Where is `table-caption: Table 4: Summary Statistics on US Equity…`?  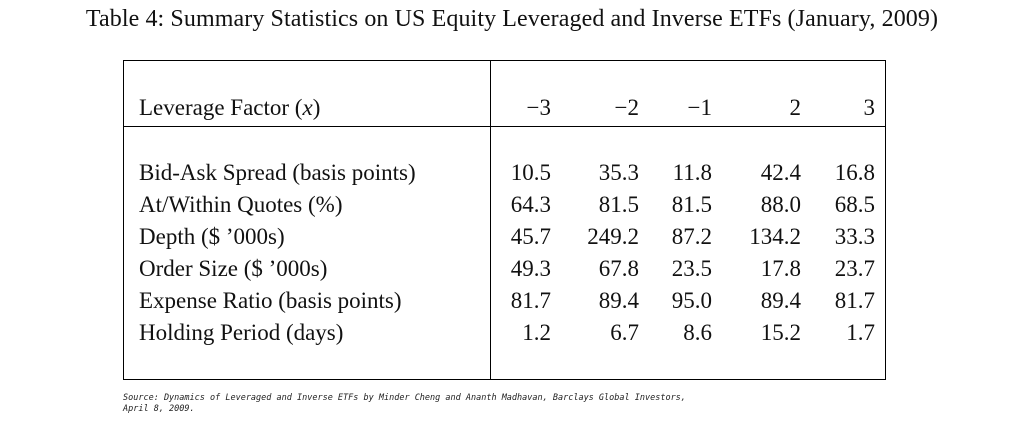
table-caption: Table 4: Summary Statistics on US Equity… is located at coordinates (512, 19).